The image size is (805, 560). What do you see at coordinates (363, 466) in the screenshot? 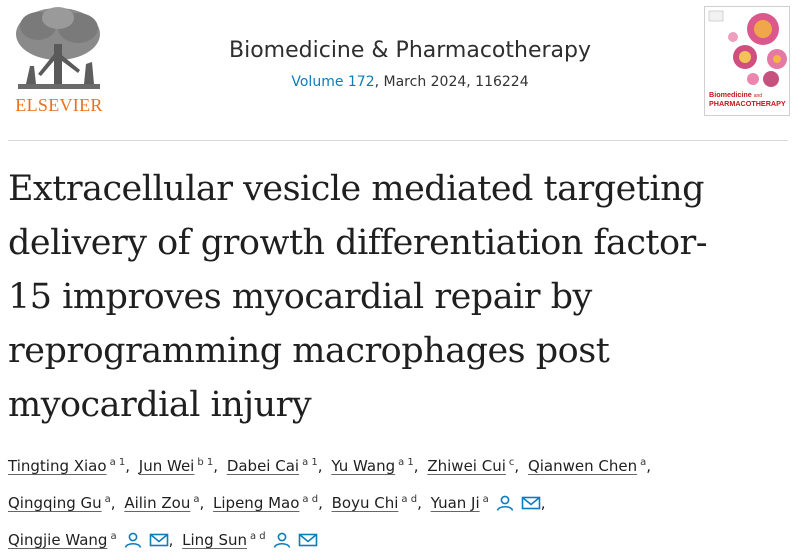
I see `author-name: Yu Wang` at bounding box center [363, 466].